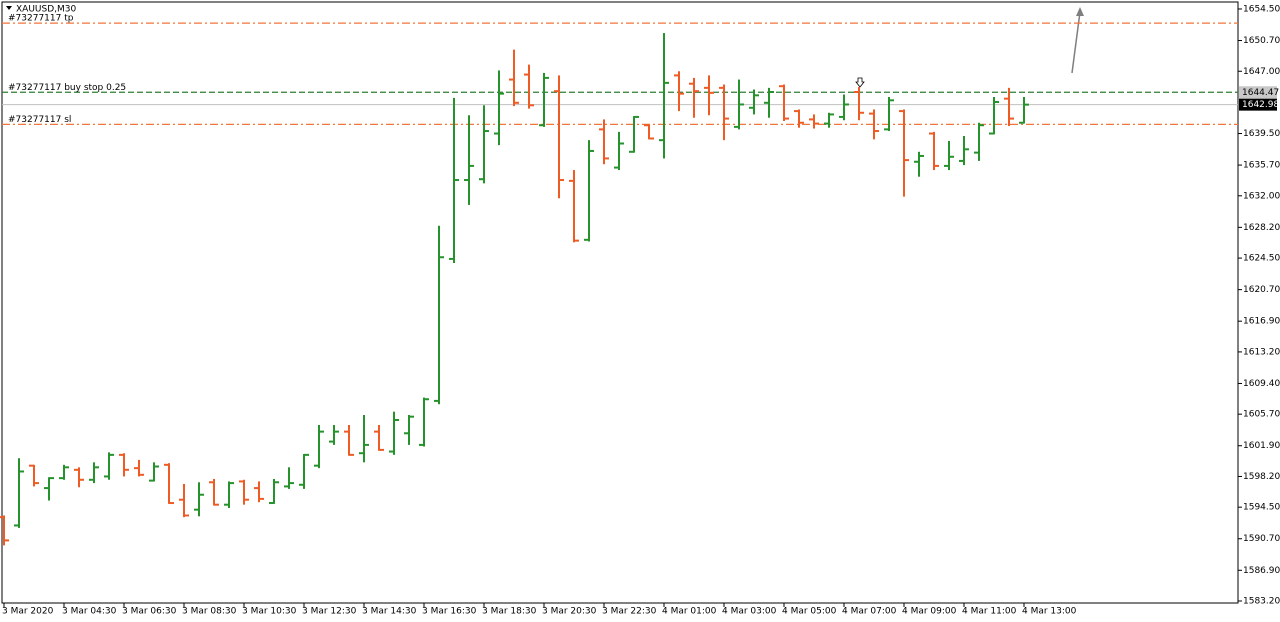 The width and height of the screenshot is (1280, 622). Describe the element at coordinates (1261, 446) in the screenshot. I see `y-tick-label: 1601.90` at that location.